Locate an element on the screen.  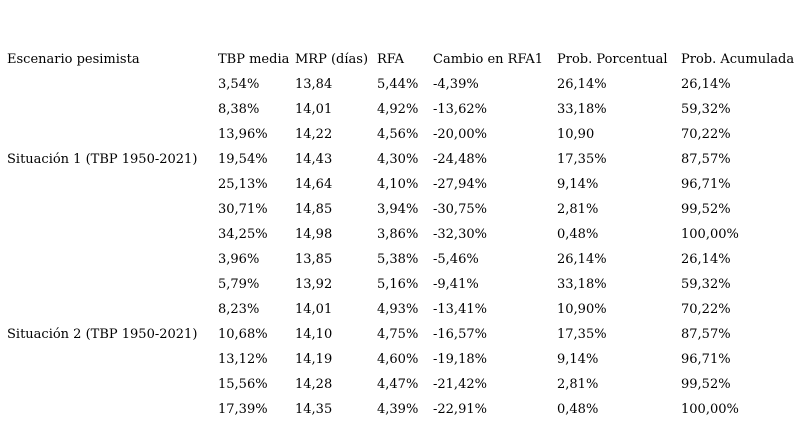
value-cell: -22,91% is located at coordinates (460, 409).